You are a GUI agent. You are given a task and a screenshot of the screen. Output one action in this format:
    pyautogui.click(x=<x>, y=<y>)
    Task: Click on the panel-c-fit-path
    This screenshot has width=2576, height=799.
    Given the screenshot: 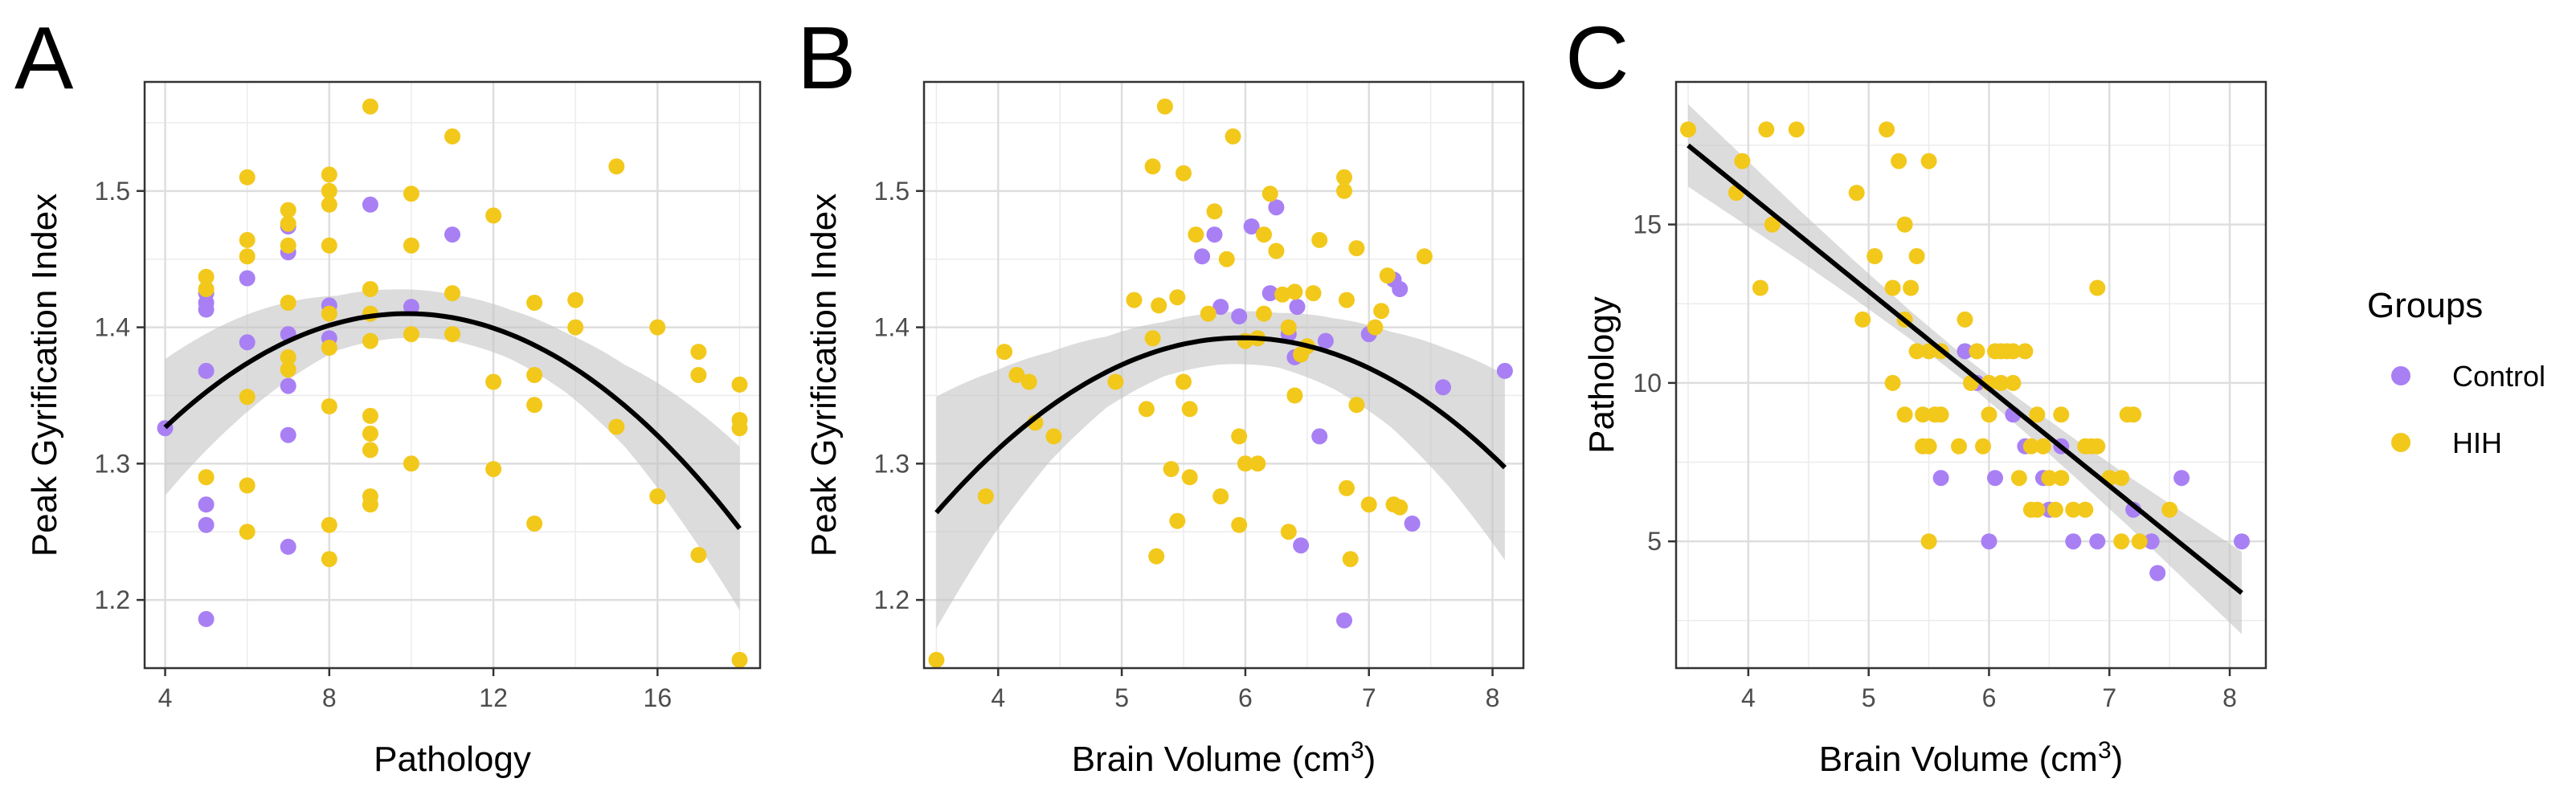 What is the action you would take?
    pyautogui.click(x=1965, y=369)
    